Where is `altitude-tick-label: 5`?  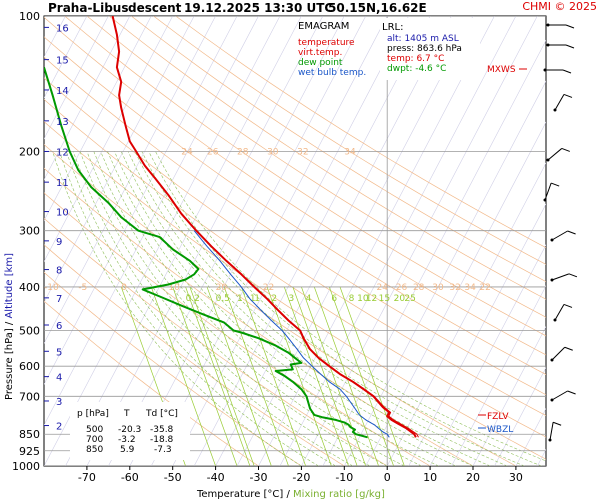
altitude-tick-label: 5 is located at coordinates (59, 352).